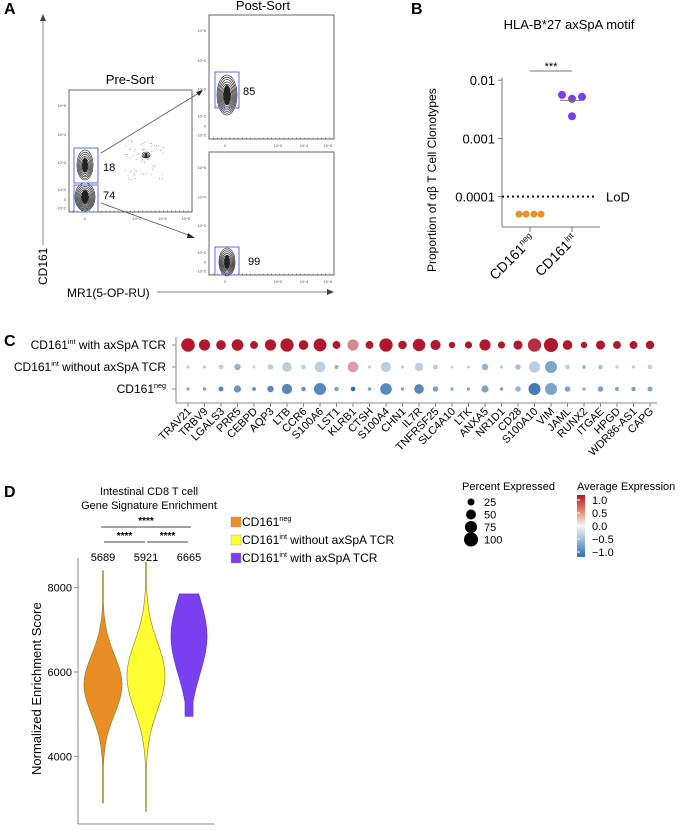  Describe the element at coordinates (123, 162) in the screenshot. I see `pre-sort-ticks: 0 10^3 10^4 10^5 -10^2 0 10^2 10^3 10^4 10^5` at that location.